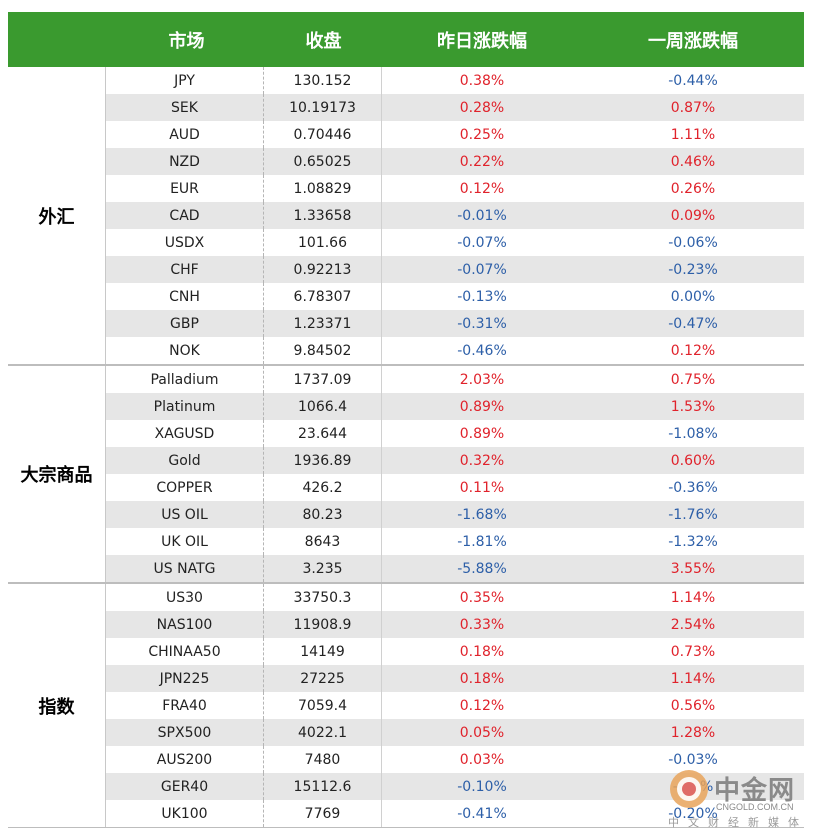 The height and width of the screenshot is (839, 827). What do you see at coordinates (323, 568) in the screenshot?
I see `close-cell: 3.235` at bounding box center [323, 568].